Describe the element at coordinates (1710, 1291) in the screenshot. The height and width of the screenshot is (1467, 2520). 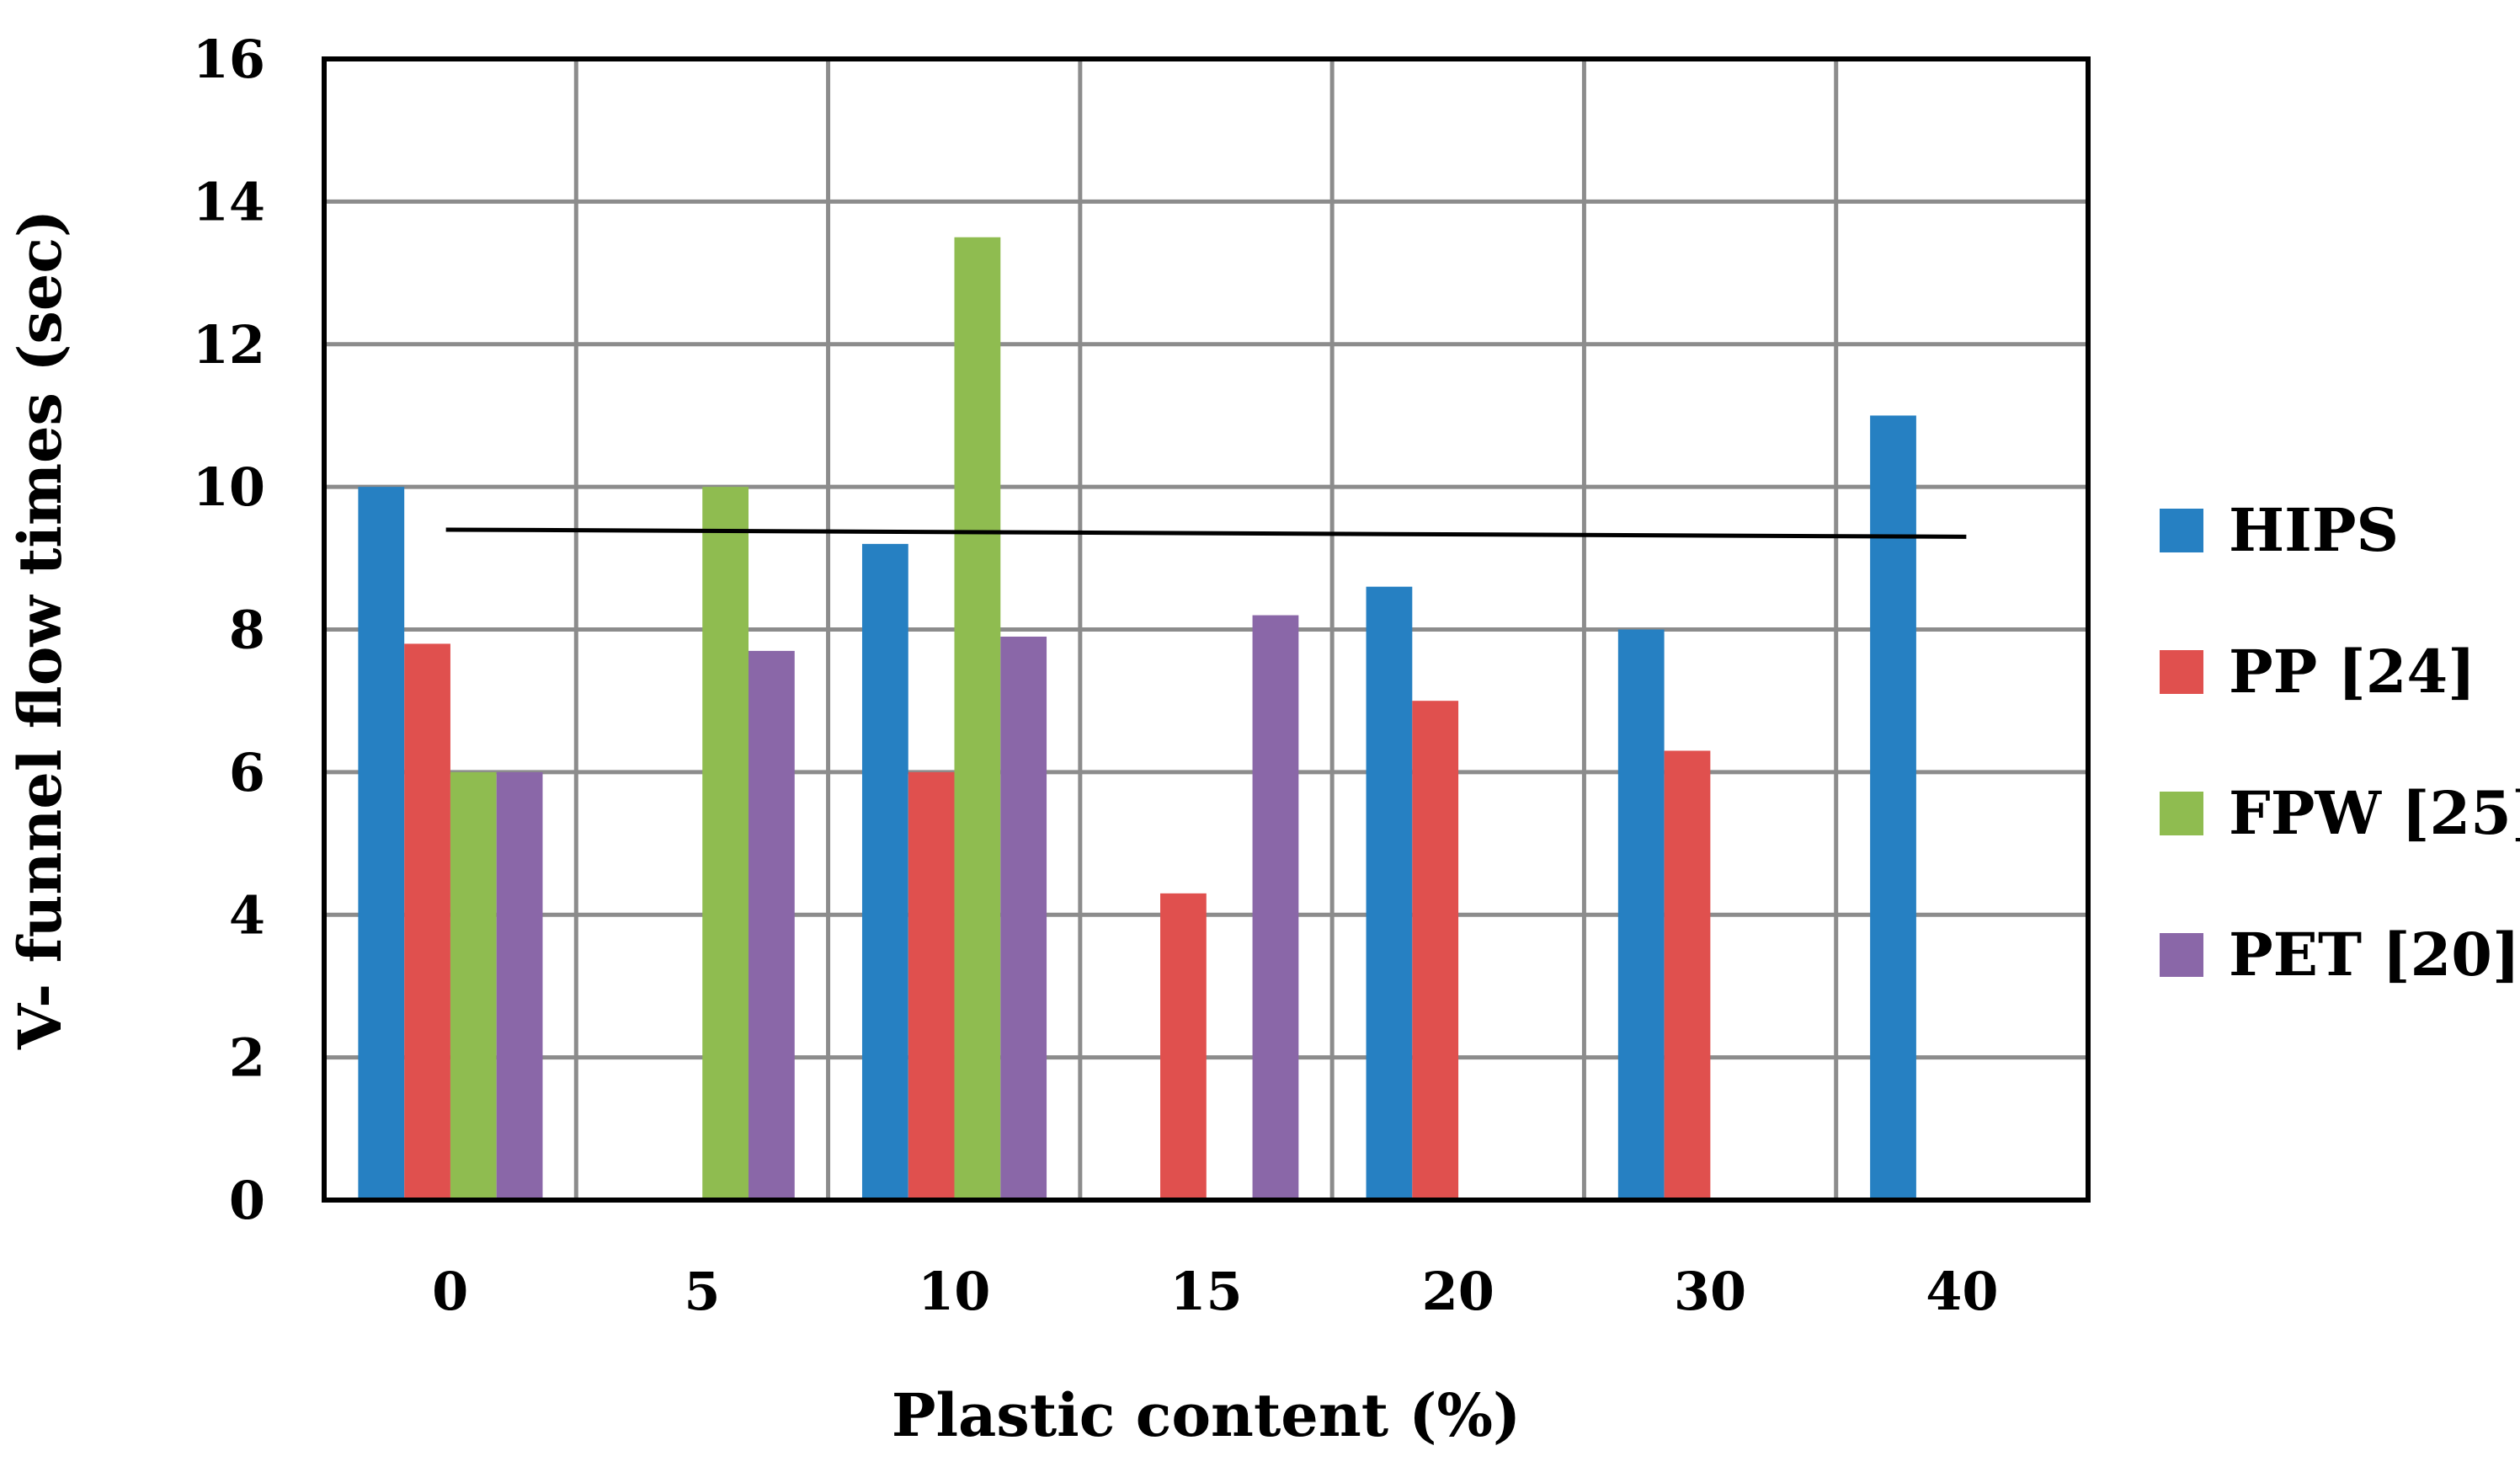
I see `x-tick-label: 30` at that location.